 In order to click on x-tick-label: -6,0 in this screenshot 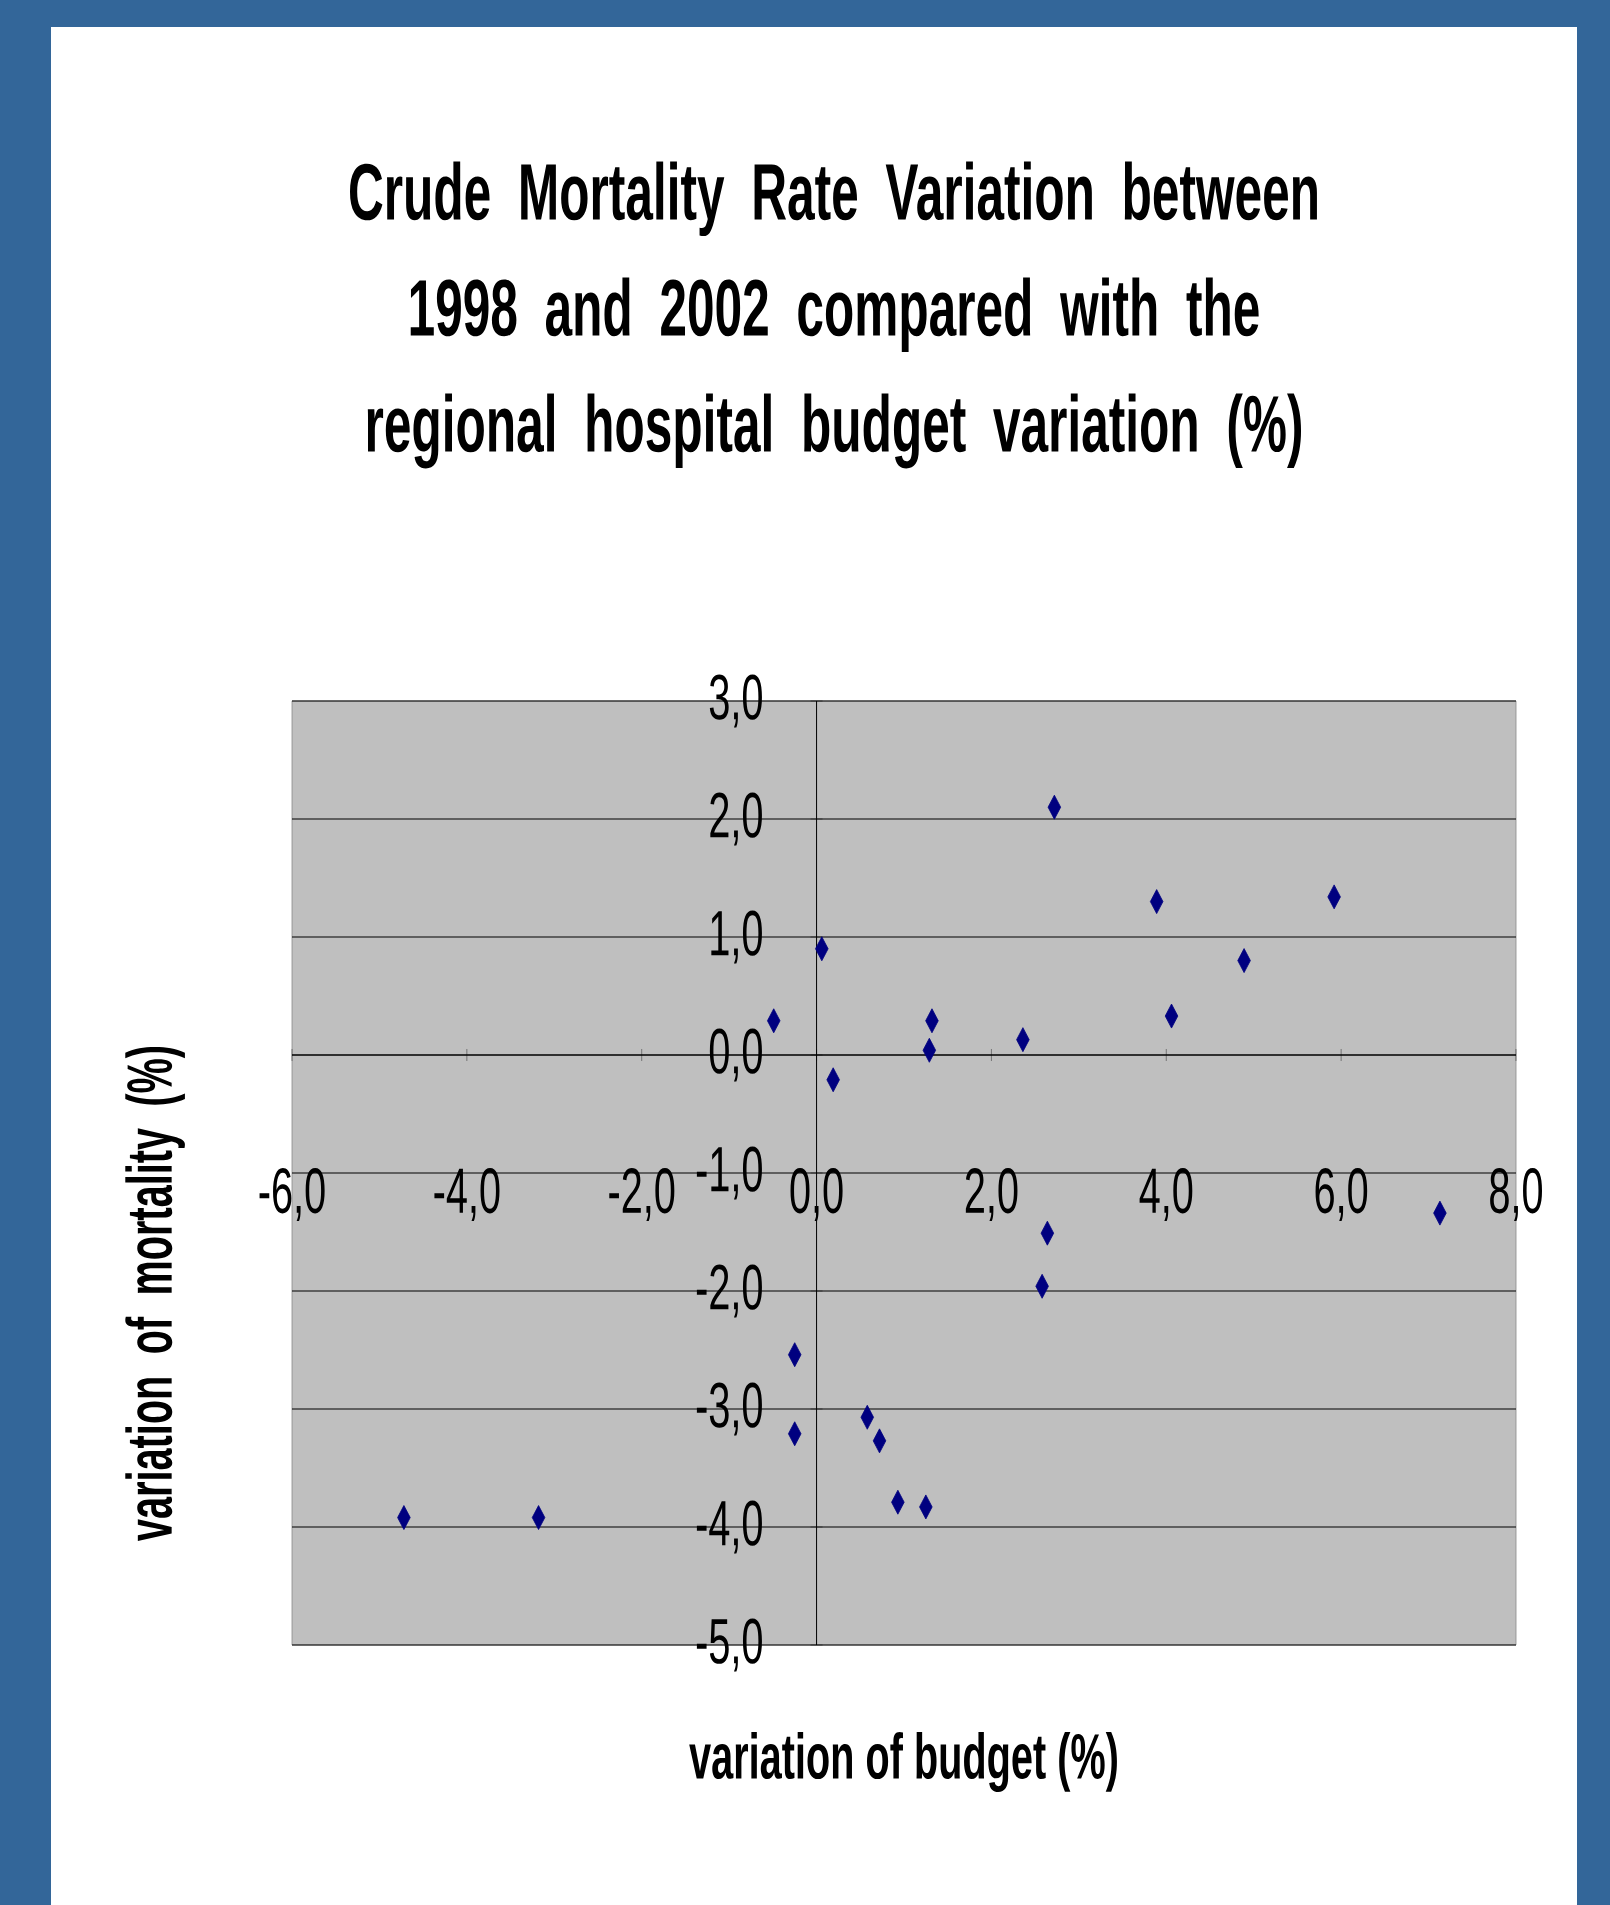, I will do `click(292, 1194)`.